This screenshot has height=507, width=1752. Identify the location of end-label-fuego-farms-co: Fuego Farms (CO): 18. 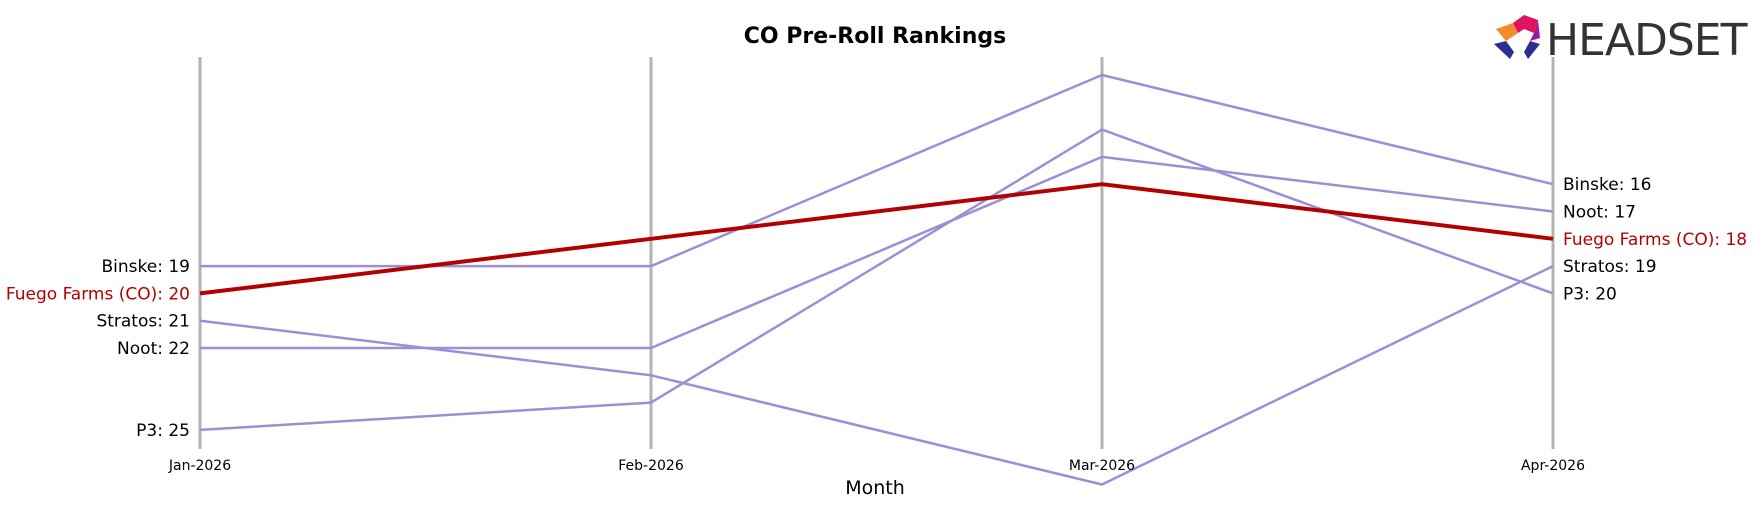
(1655, 240).